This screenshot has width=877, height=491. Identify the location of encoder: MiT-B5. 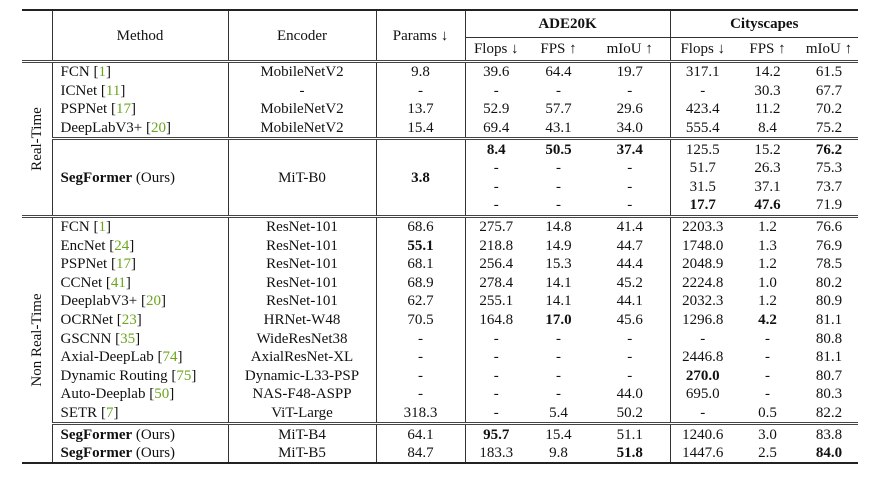
(301, 453).